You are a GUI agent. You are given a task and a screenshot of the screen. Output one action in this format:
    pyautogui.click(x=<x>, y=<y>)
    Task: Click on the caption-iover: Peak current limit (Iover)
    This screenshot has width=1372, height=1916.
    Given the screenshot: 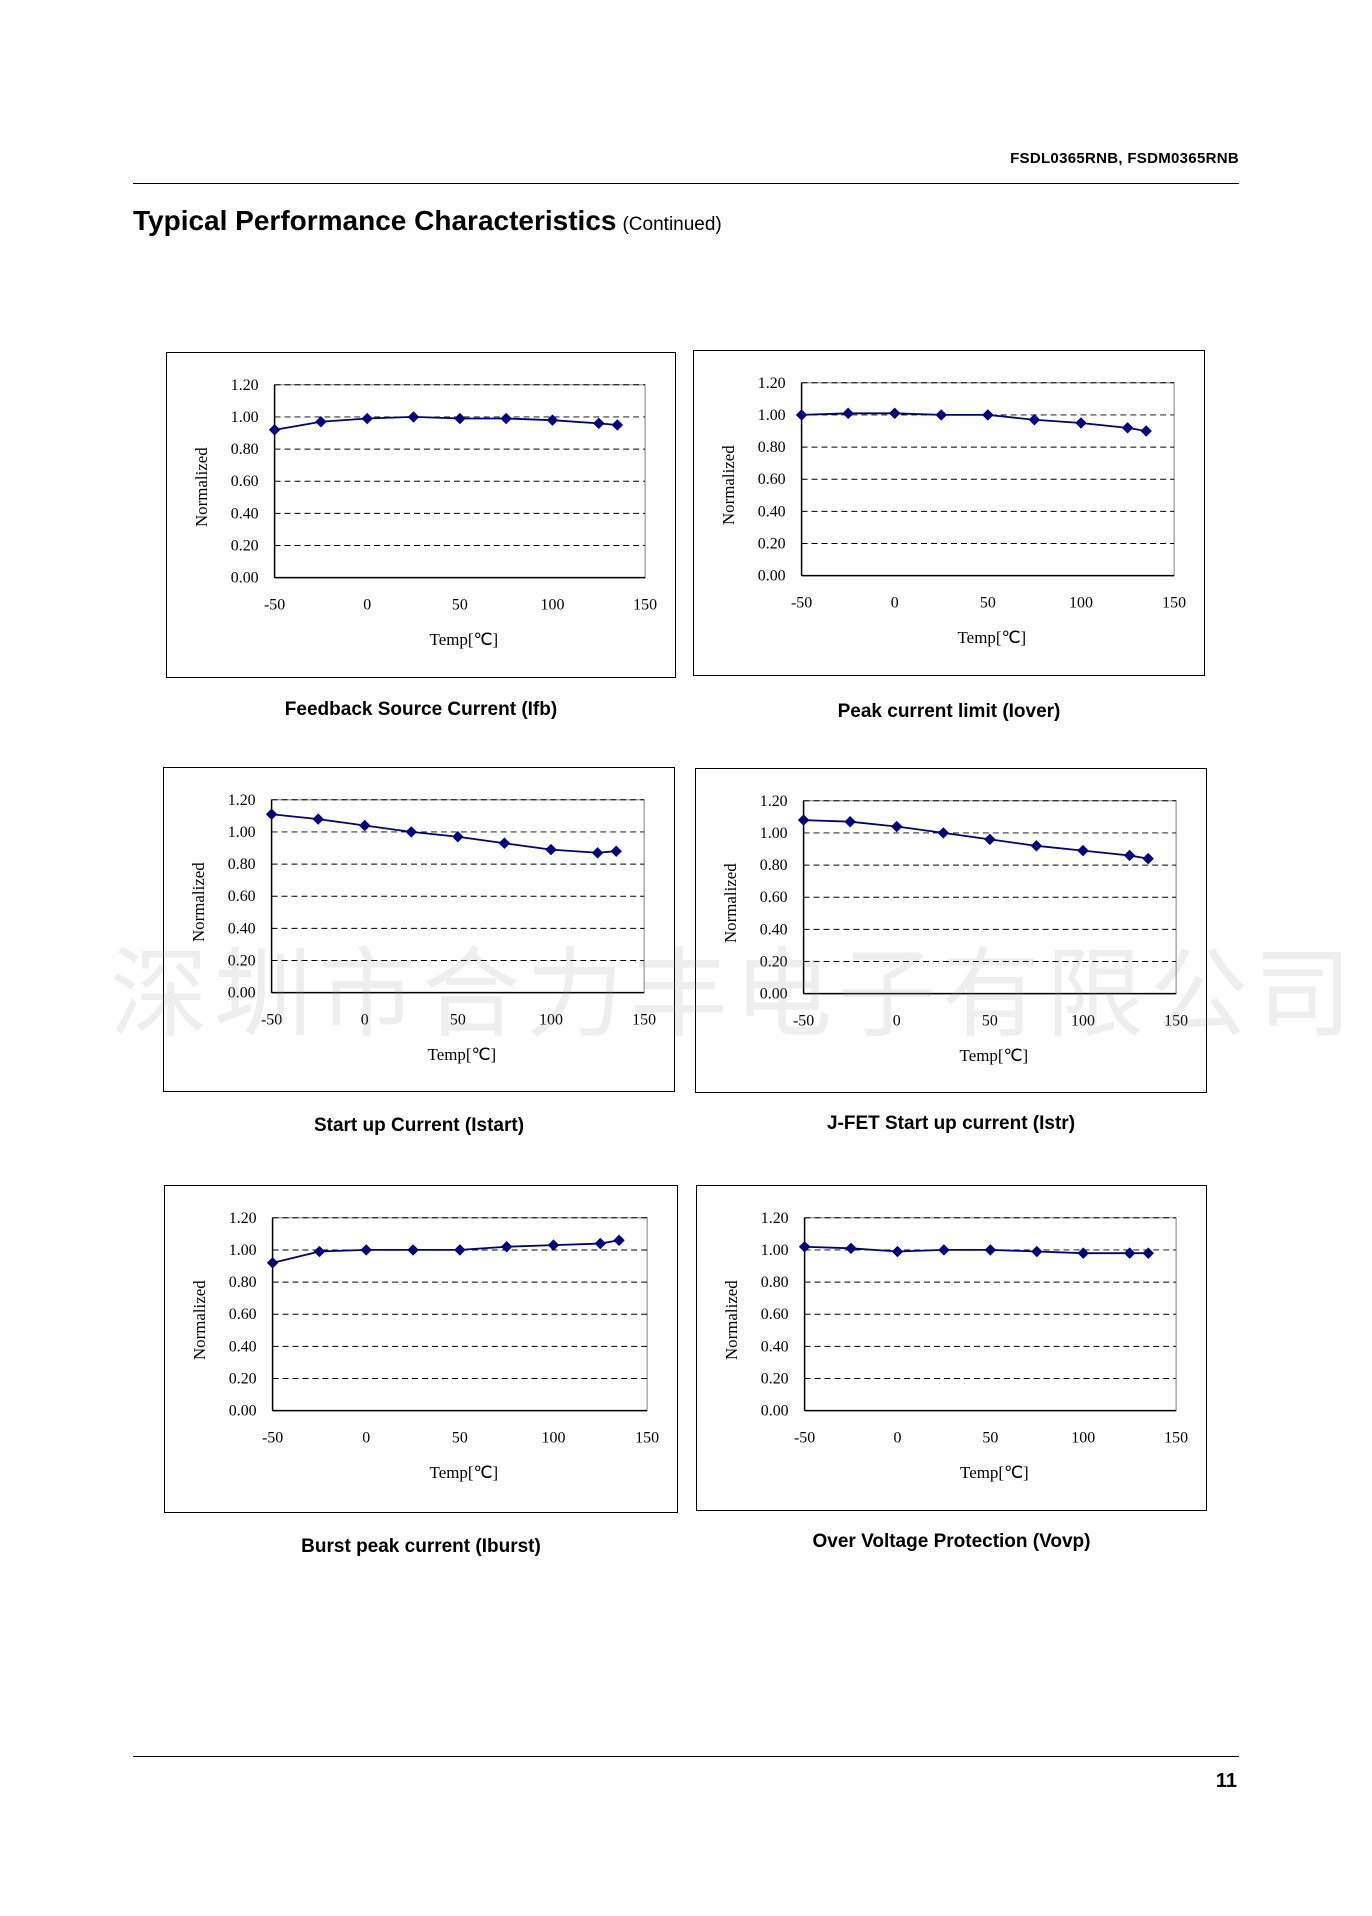 What is the action you would take?
    pyautogui.click(x=949, y=711)
    